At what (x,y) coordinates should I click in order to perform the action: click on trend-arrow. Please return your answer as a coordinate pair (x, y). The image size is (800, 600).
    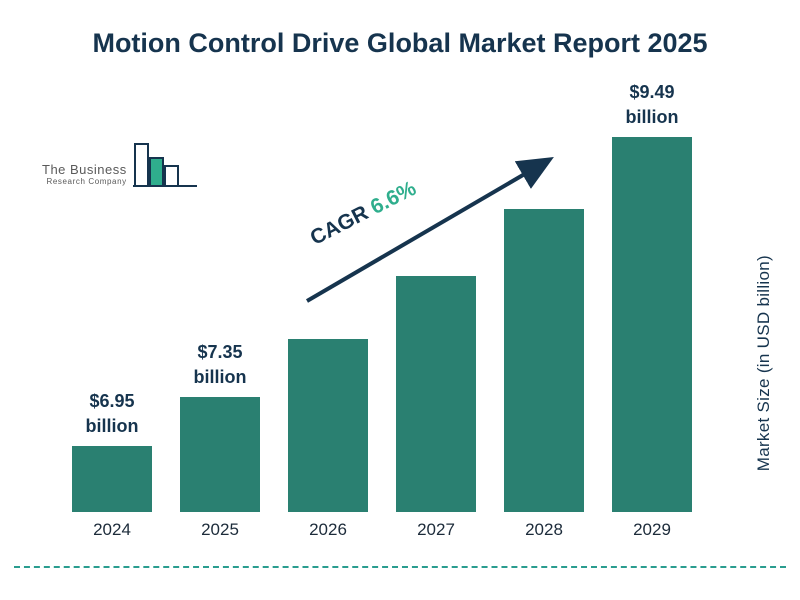
    Looking at the image, I should click on (429, 229).